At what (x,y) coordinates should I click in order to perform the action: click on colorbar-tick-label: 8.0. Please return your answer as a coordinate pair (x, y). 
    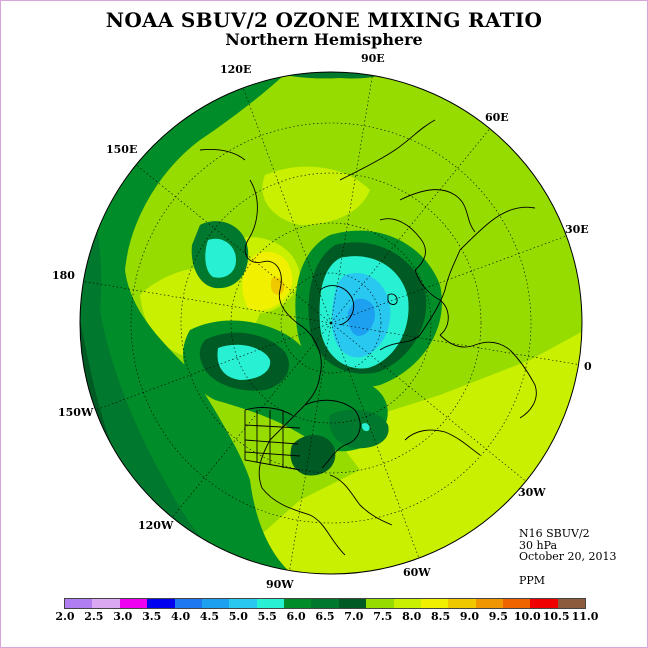
    Looking at the image, I should click on (412, 616).